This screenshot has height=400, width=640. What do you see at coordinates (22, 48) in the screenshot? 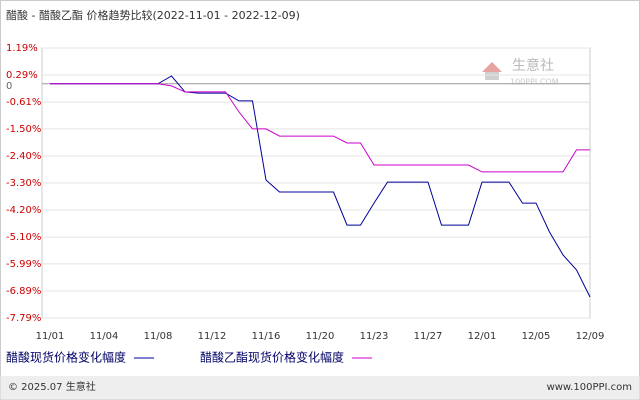
I see `y-tick-label: 1.19%` at bounding box center [22, 48].